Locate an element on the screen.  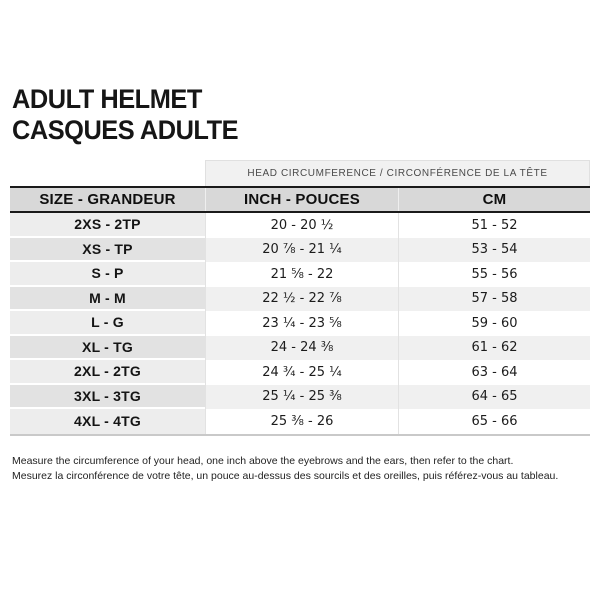
column-header-inch: INCH - POUCES is located at coordinates (301, 199).